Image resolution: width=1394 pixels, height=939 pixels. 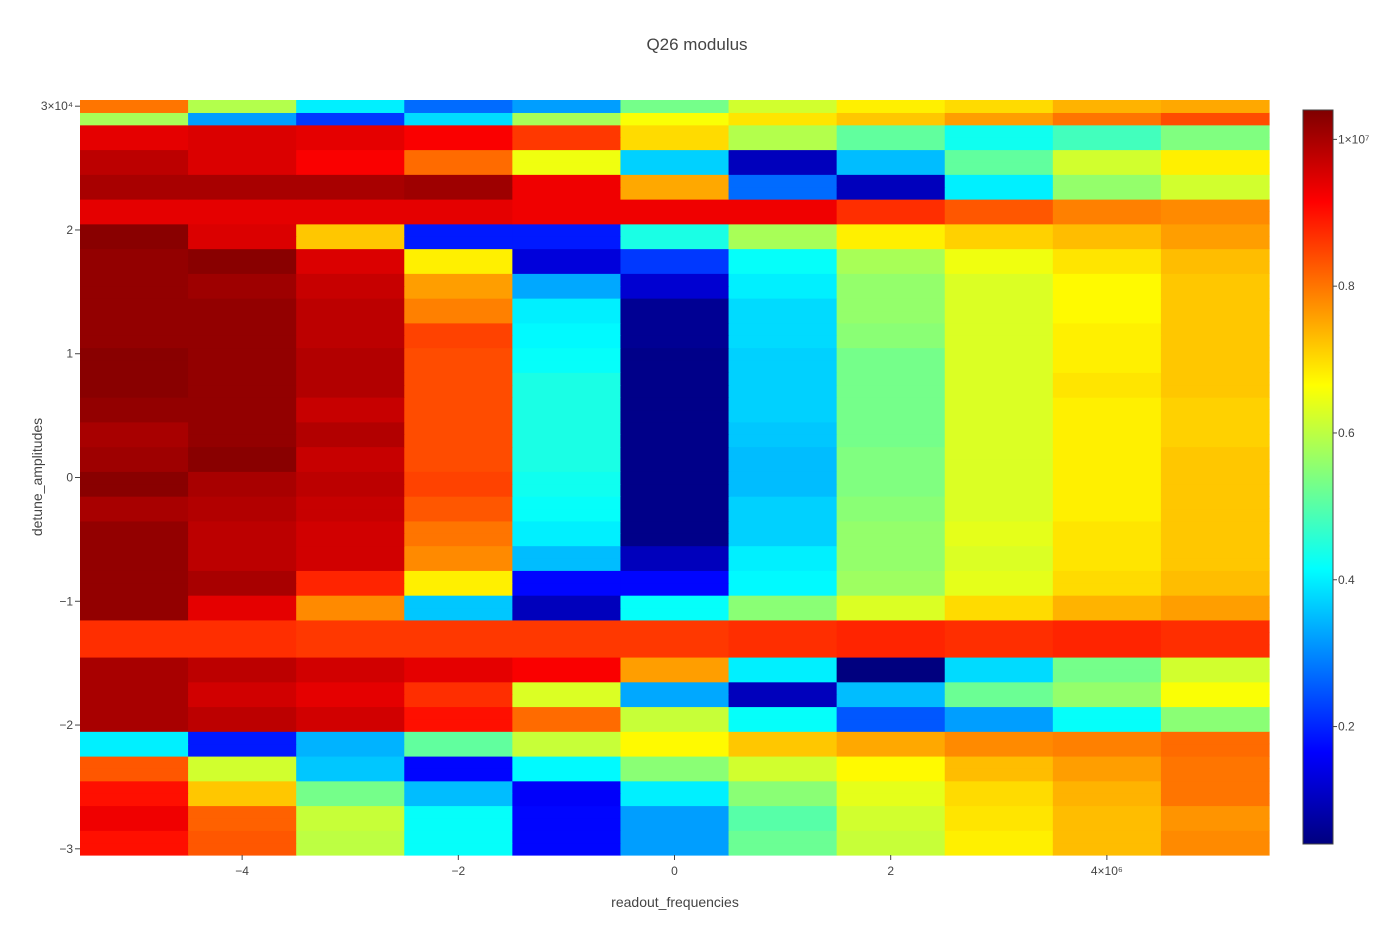 What do you see at coordinates (1346, 727) in the screenshot?
I see `colorbar-tick-label: 0.2` at bounding box center [1346, 727].